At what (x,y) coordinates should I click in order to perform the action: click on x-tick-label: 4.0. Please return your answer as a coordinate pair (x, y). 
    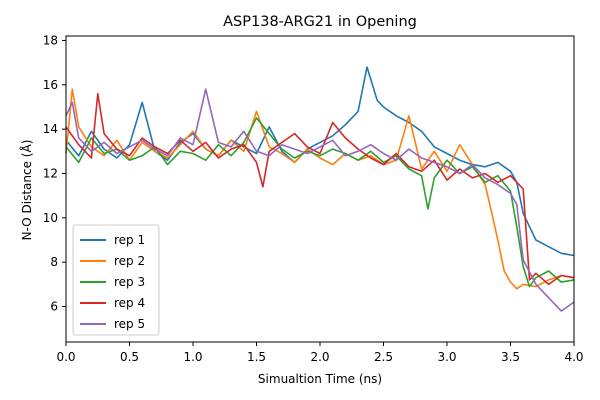
    Looking at the image, I should click on (573, 357).